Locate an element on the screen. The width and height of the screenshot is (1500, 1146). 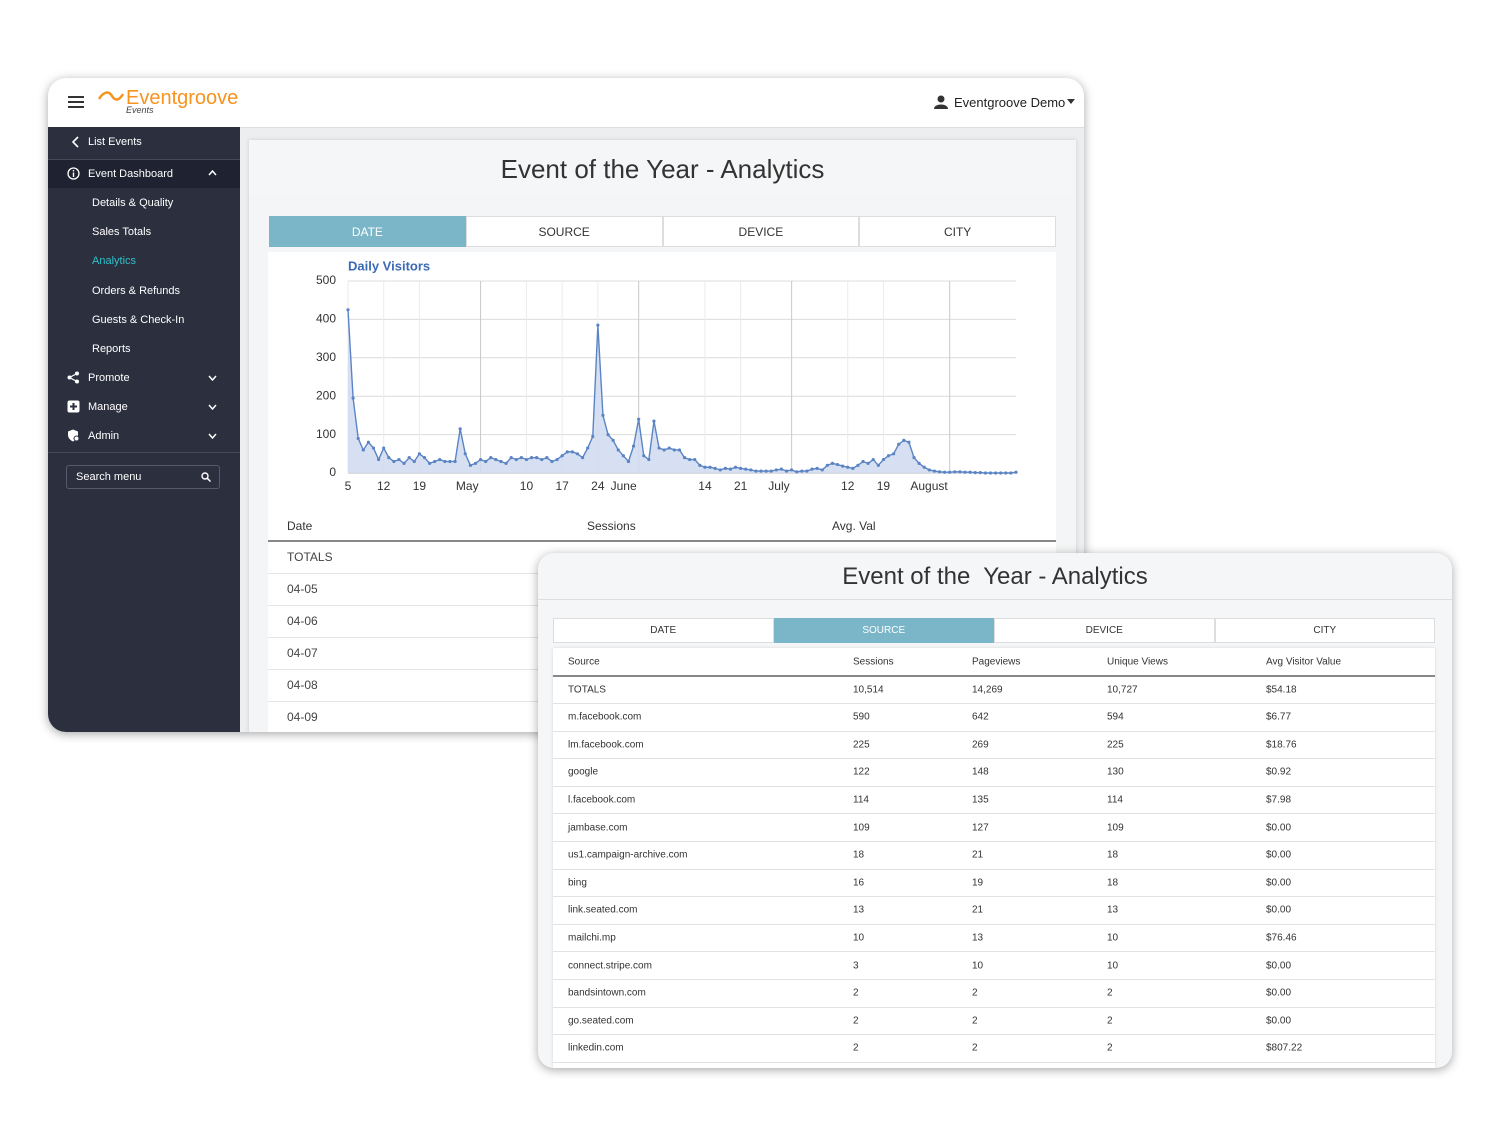
separator is located at coordinates (144, 159).